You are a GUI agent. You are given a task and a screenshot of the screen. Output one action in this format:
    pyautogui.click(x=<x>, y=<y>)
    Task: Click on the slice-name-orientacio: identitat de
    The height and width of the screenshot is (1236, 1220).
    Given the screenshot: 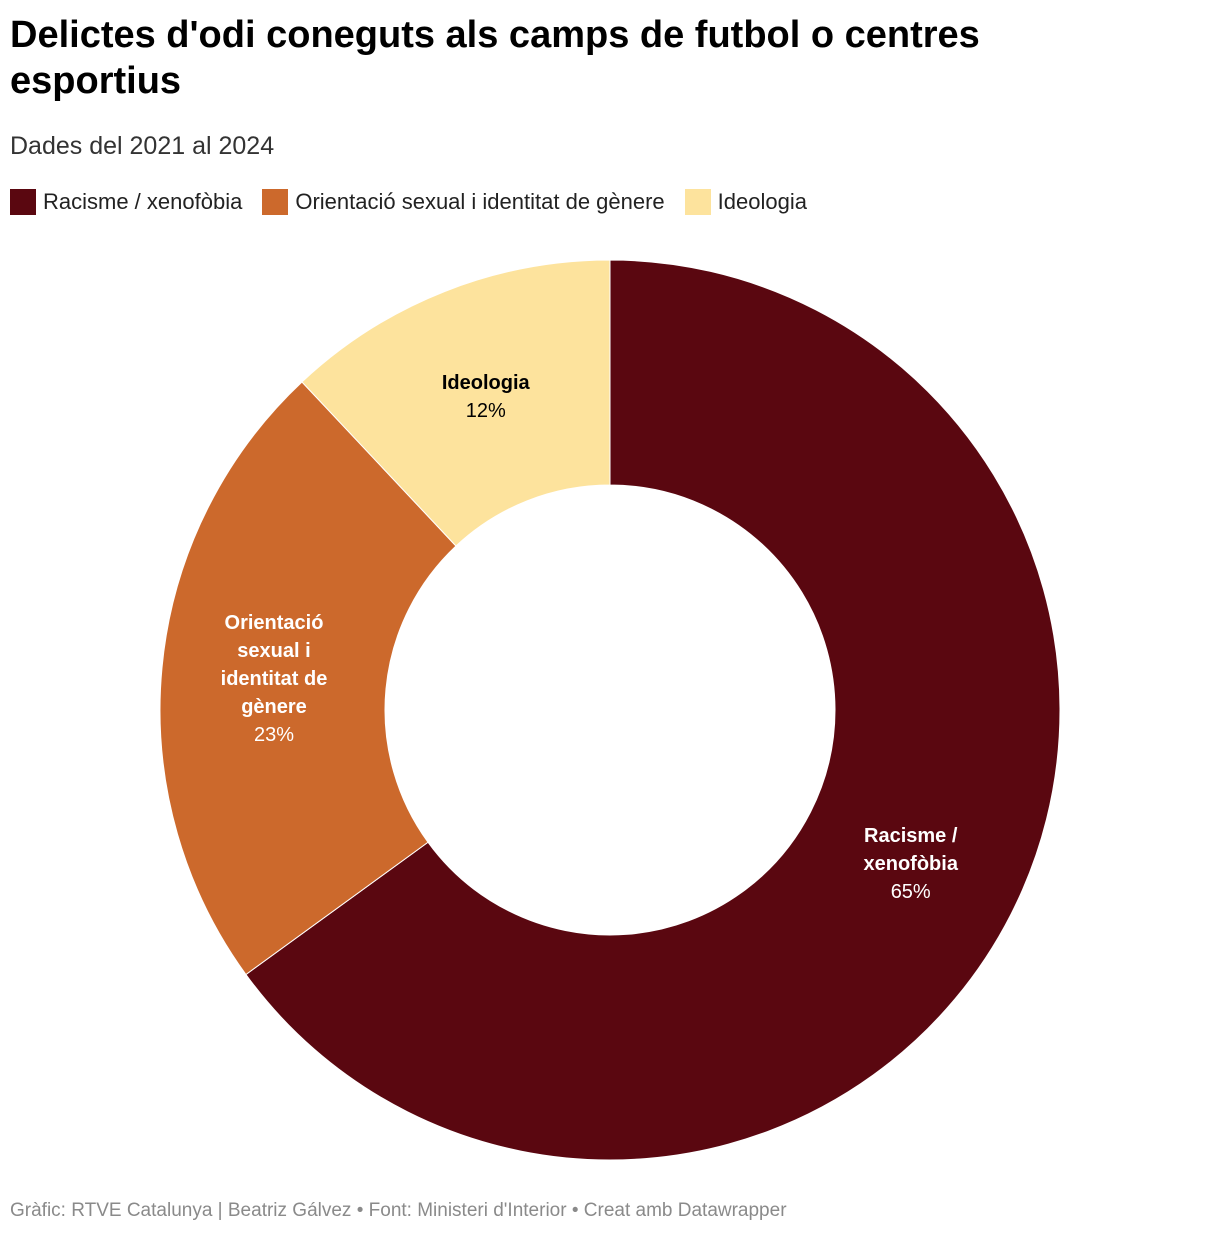 What is the action you would take?
    pyautogui.click(x=274, y=679)
    